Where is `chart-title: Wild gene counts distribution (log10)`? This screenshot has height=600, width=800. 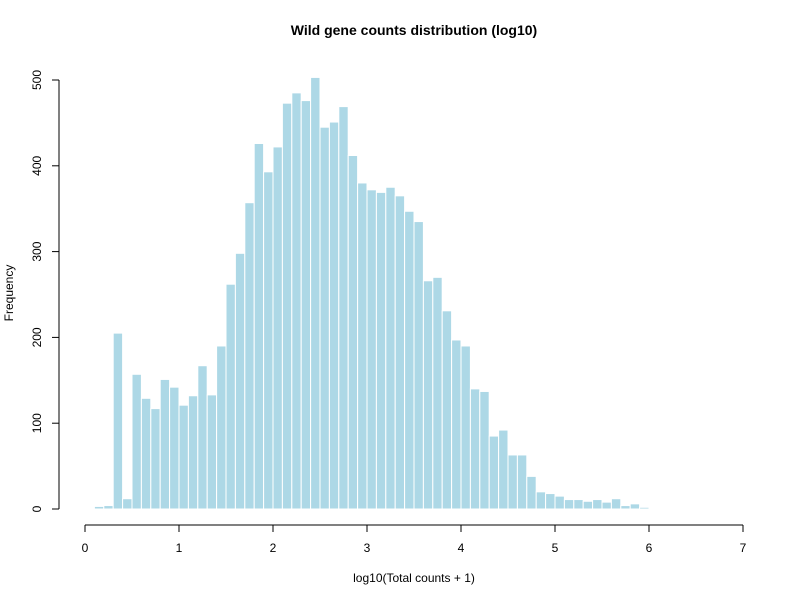
chart-title: Wild gene counts distribution (log10) is located at coordinates (414, 30).